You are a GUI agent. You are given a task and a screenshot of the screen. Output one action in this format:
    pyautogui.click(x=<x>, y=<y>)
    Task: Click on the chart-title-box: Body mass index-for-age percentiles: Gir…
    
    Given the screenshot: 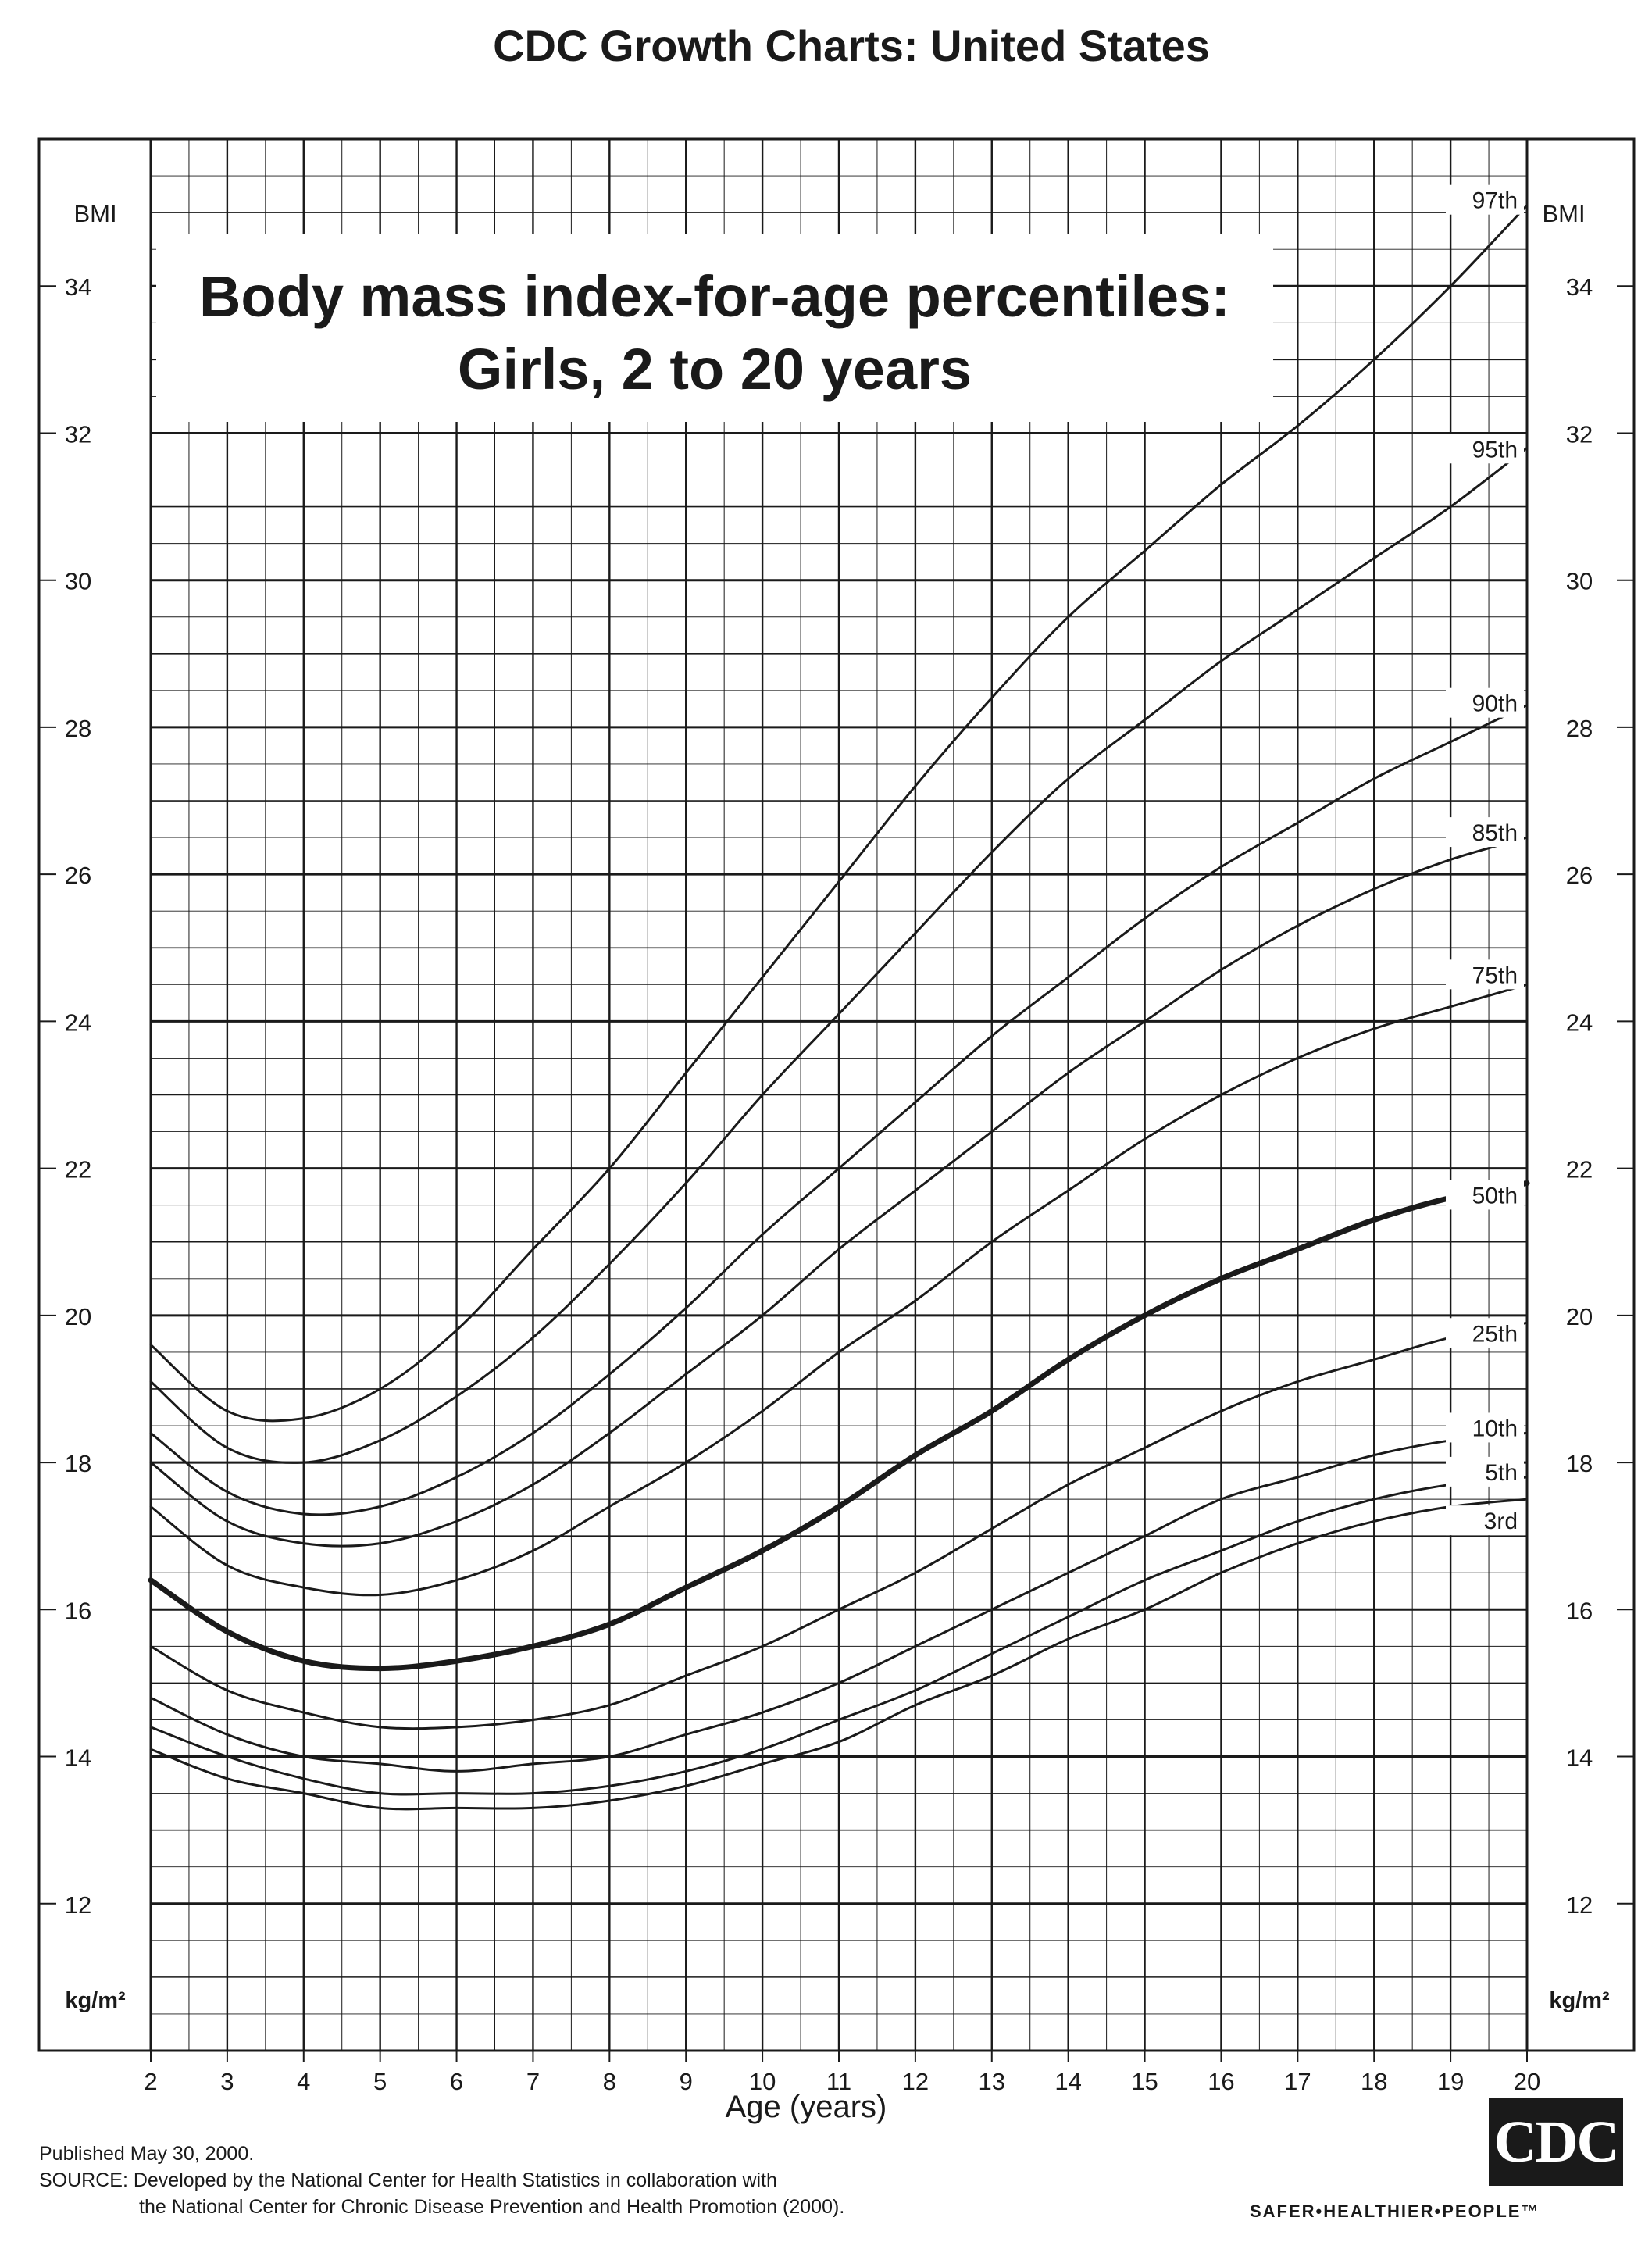 What is the action you would take?
    pyautogui.click(x=714, y=328)
    